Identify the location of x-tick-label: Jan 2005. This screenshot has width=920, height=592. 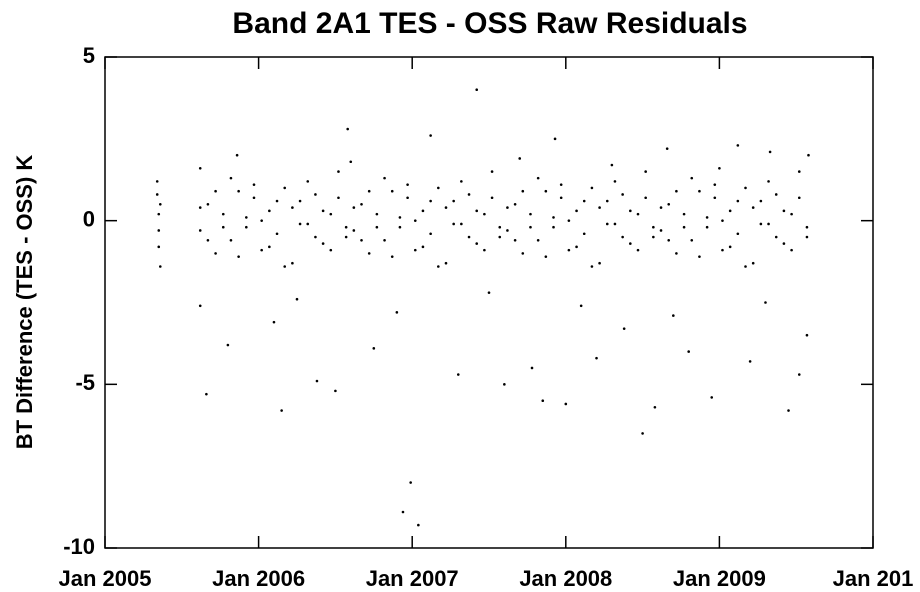
(105, 578).